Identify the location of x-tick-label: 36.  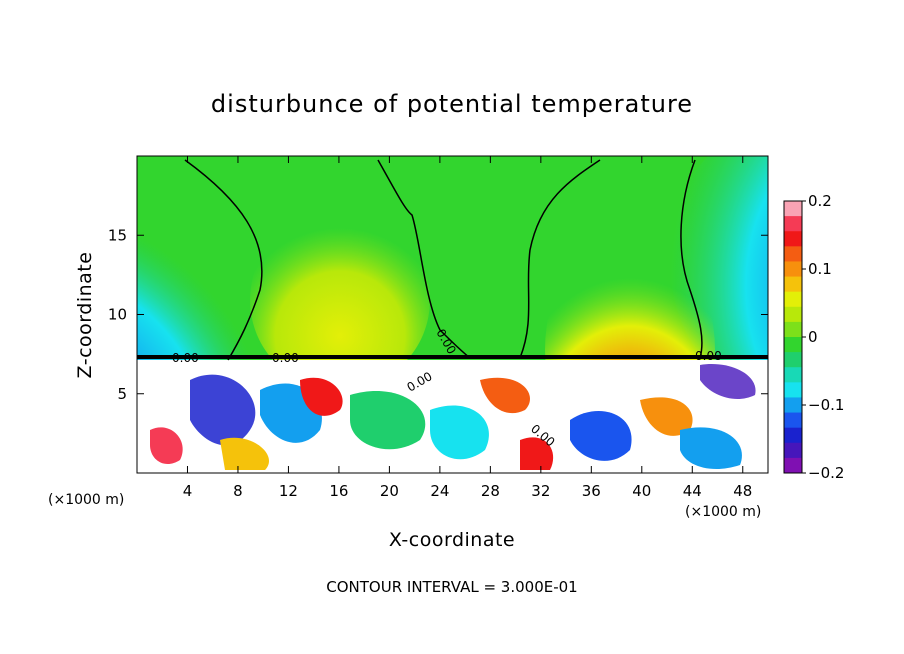
(591, 491).